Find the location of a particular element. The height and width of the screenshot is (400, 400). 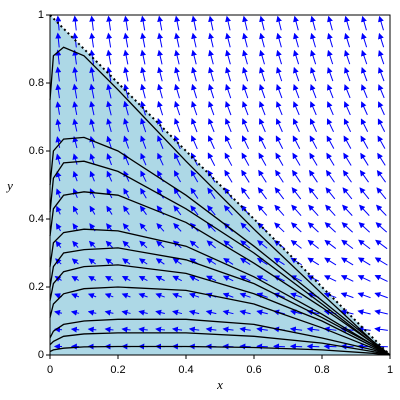

trajectory is located at coordinates (220, 337).